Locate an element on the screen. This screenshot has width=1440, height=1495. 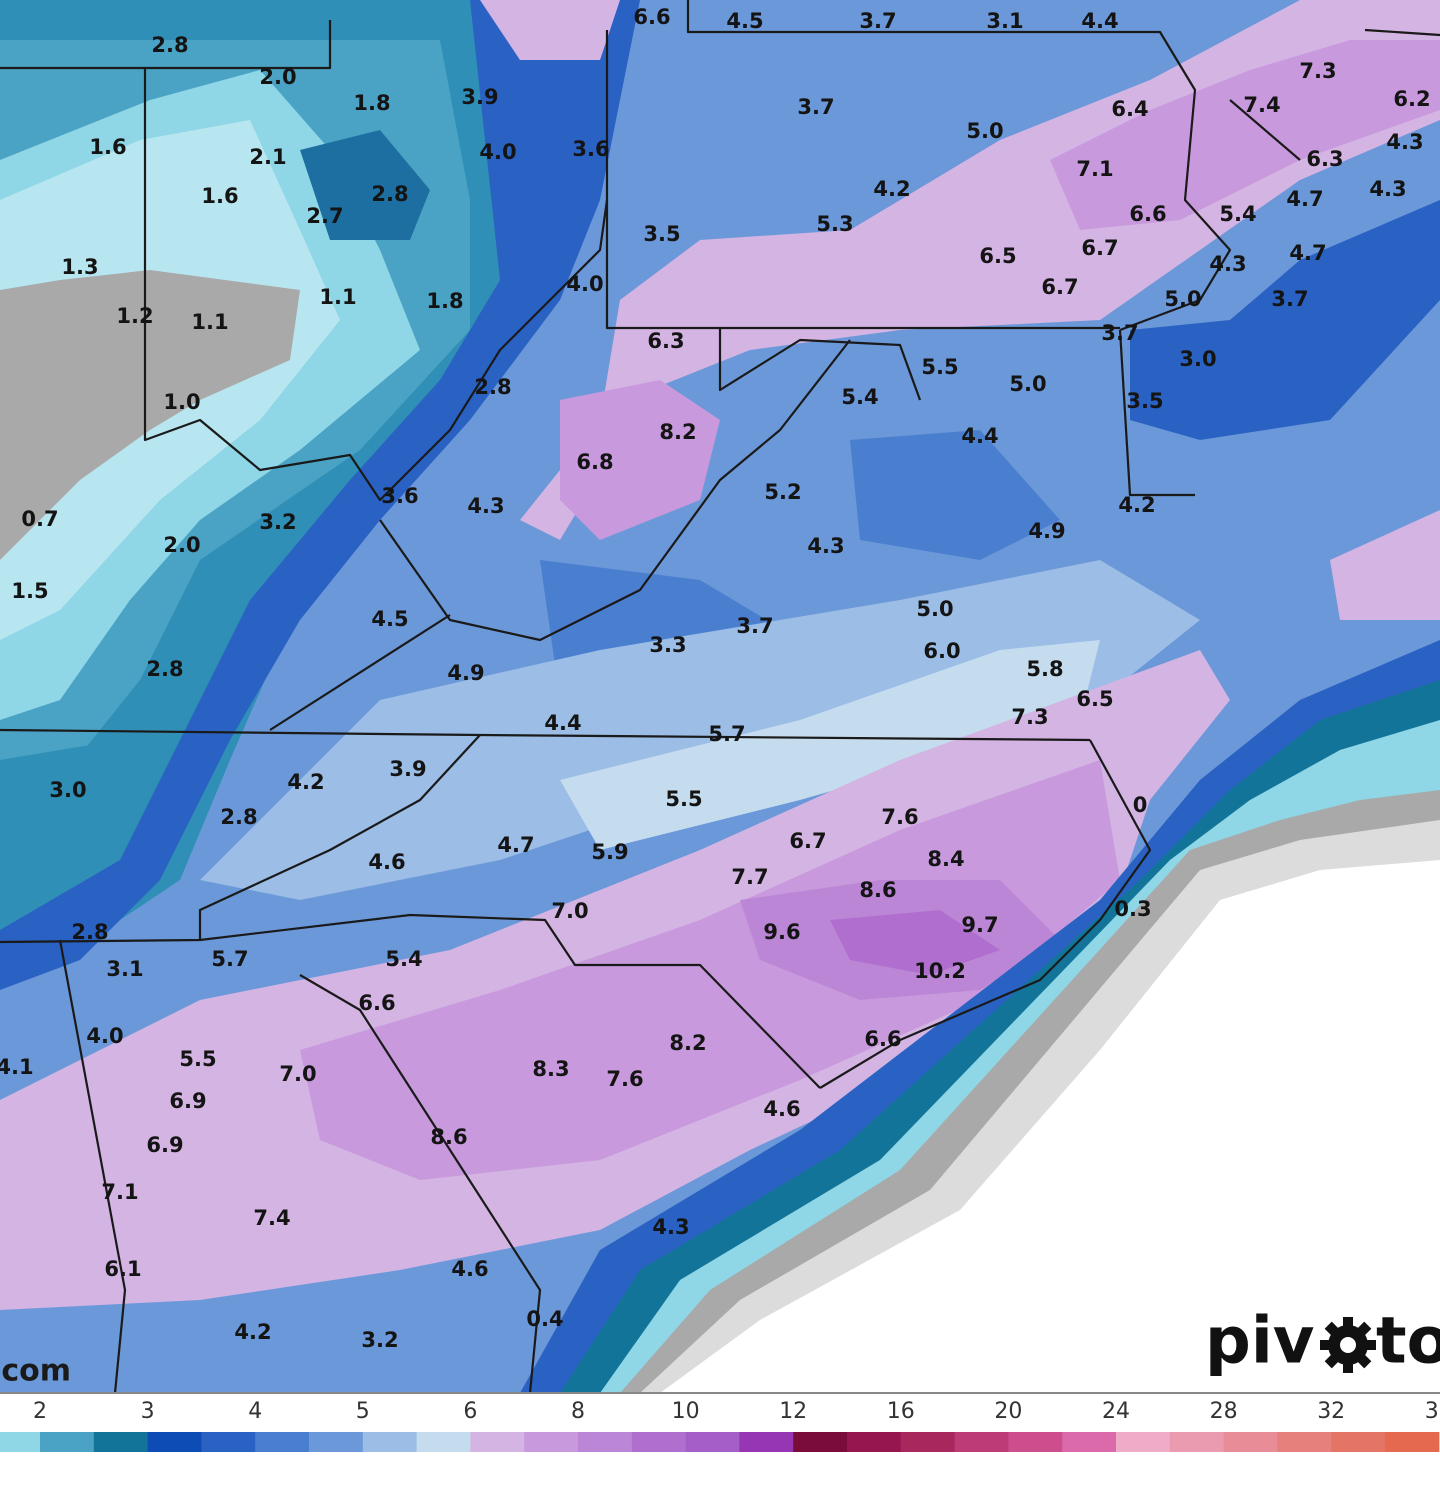
map-value-label: 1.0 is located at coordinates (181, 402).